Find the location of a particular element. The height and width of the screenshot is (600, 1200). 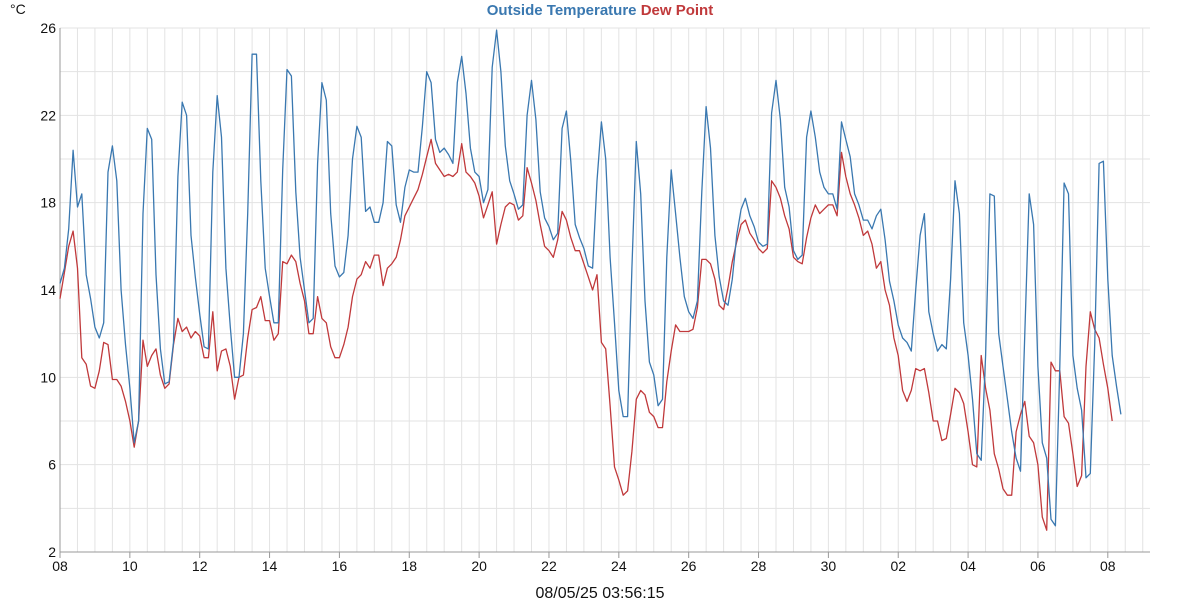

y-tick-label: 14 is located at coordinates (48, 290).